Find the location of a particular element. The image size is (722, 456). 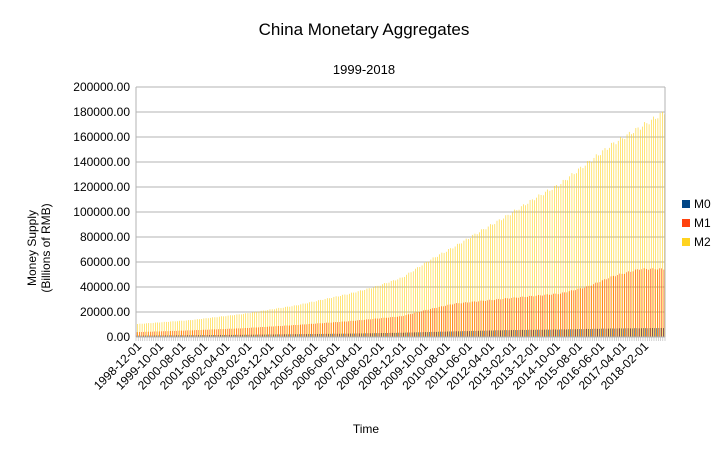

y-tick-label: 200000.00 is located at coordinates (101, 87).